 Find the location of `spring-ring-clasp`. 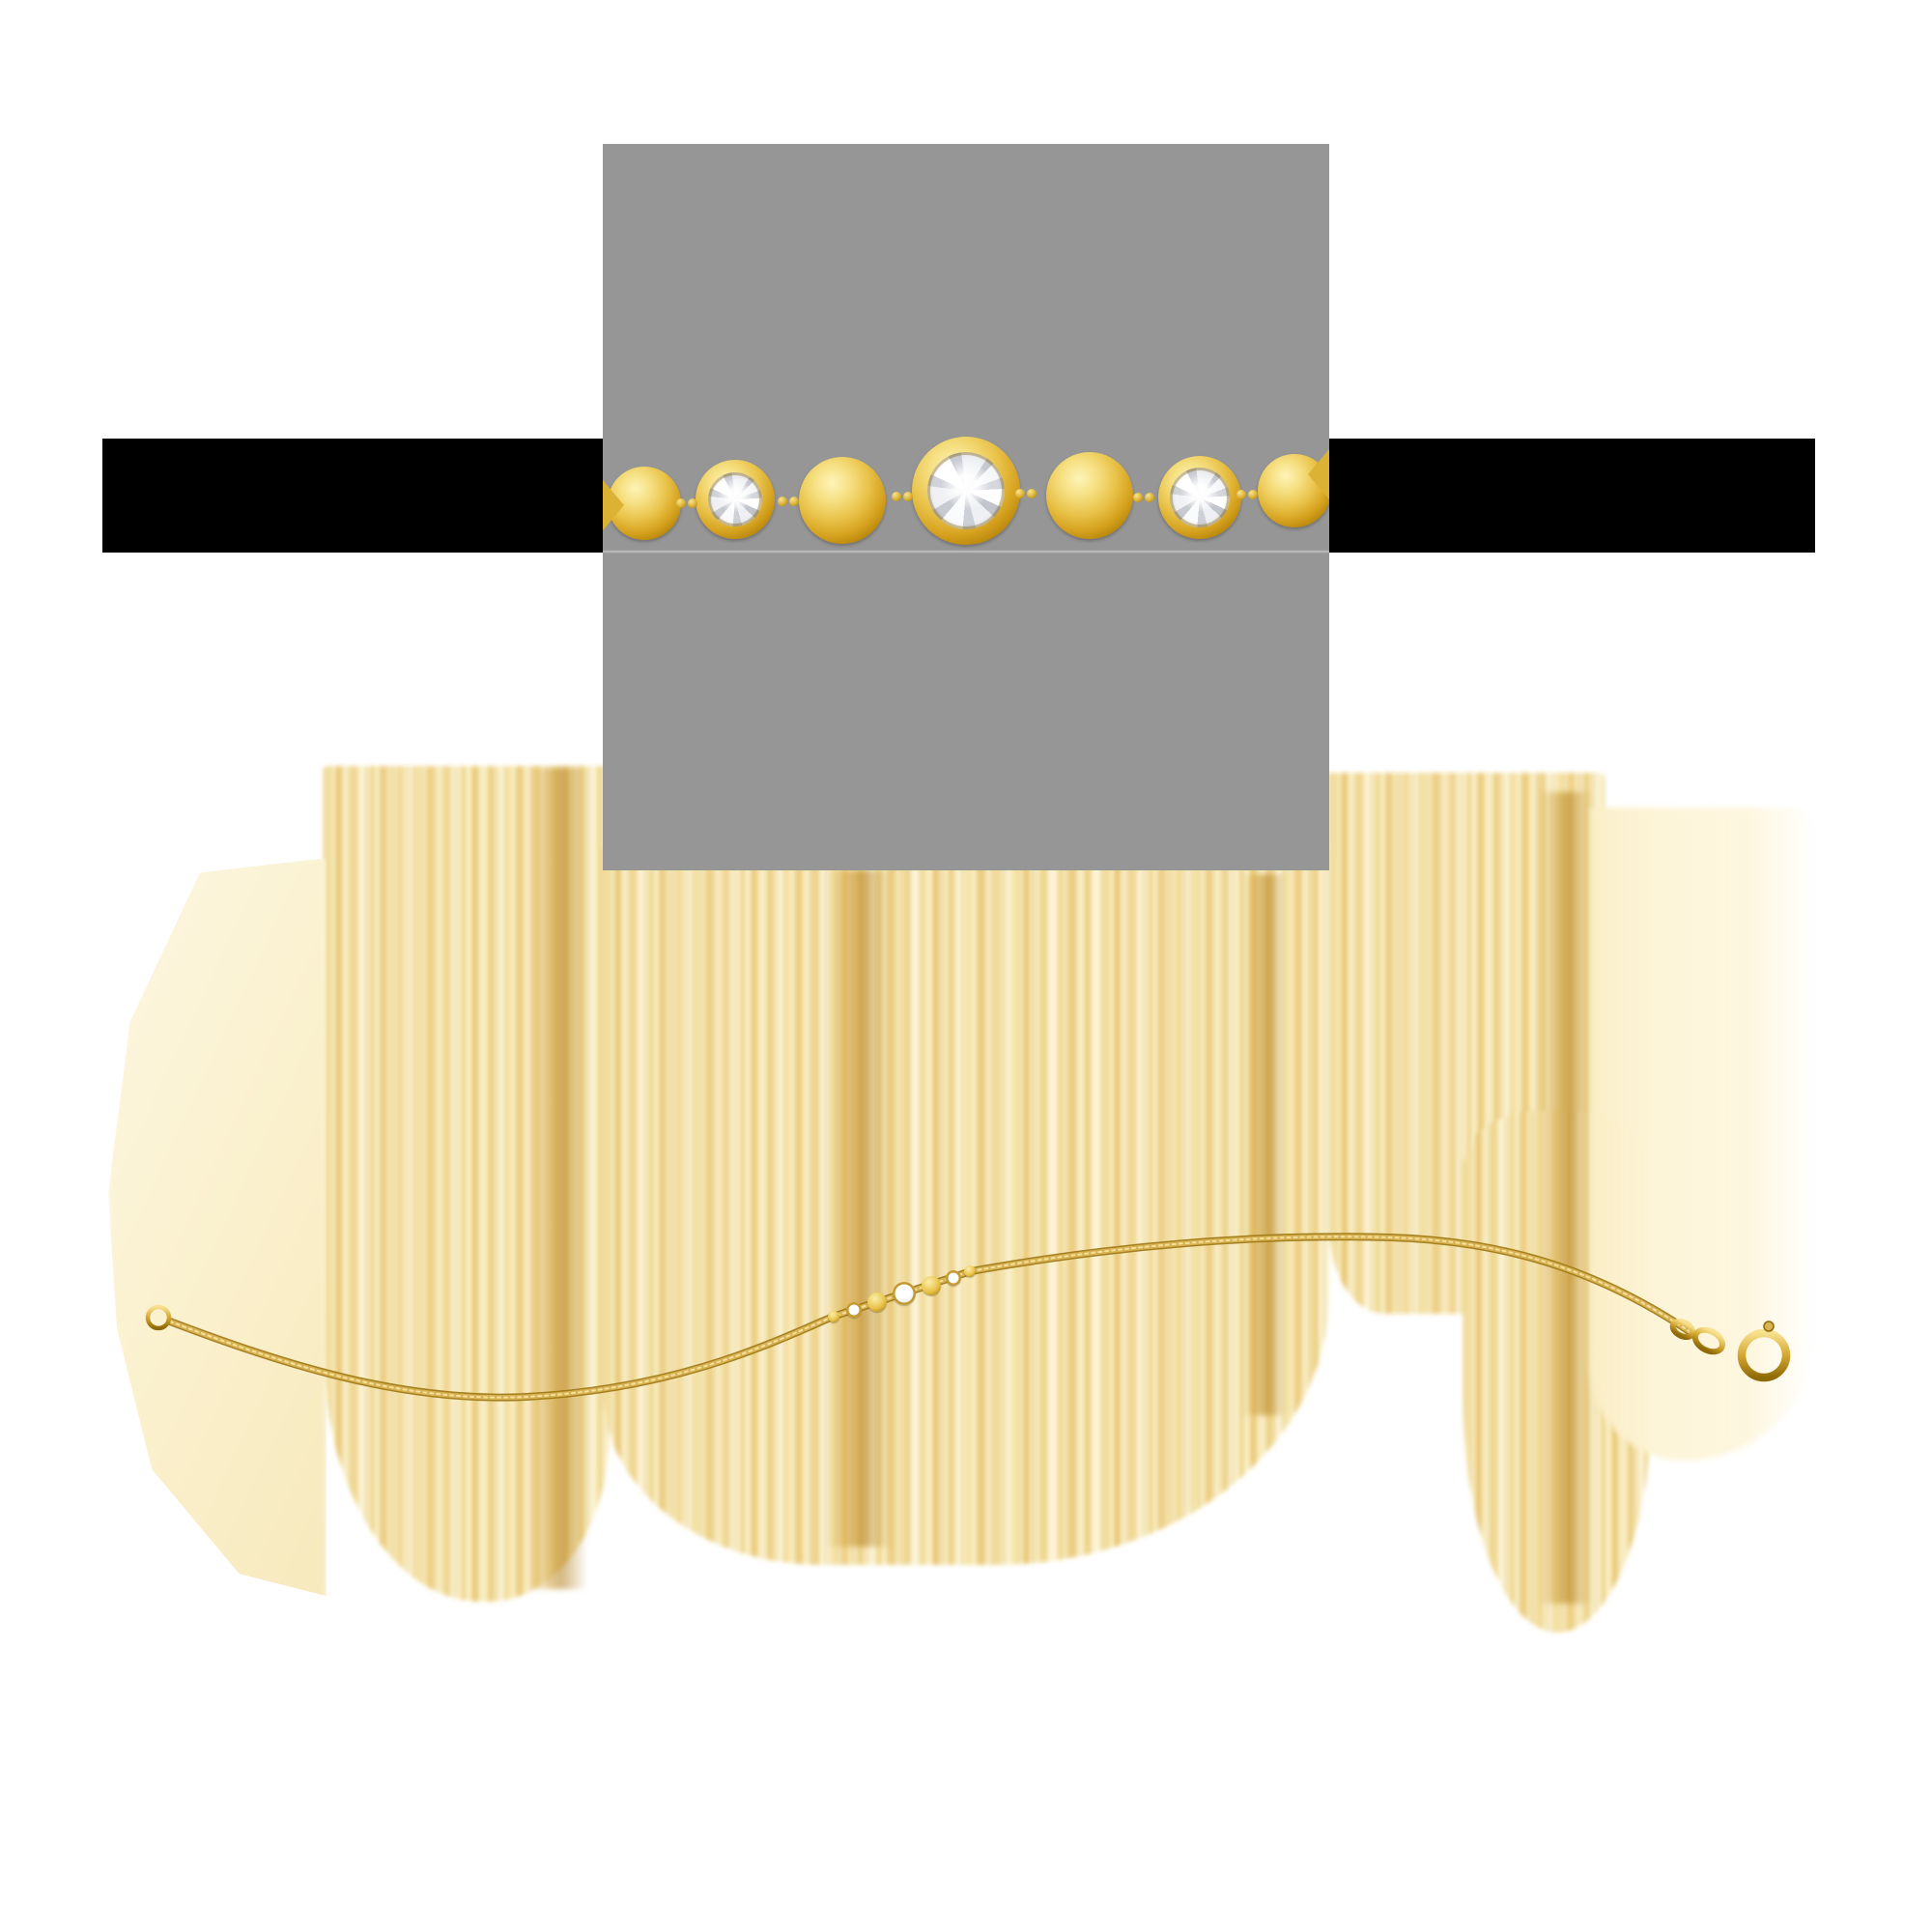

spring-ring-clasp is located at coordinates (1730, 1350).